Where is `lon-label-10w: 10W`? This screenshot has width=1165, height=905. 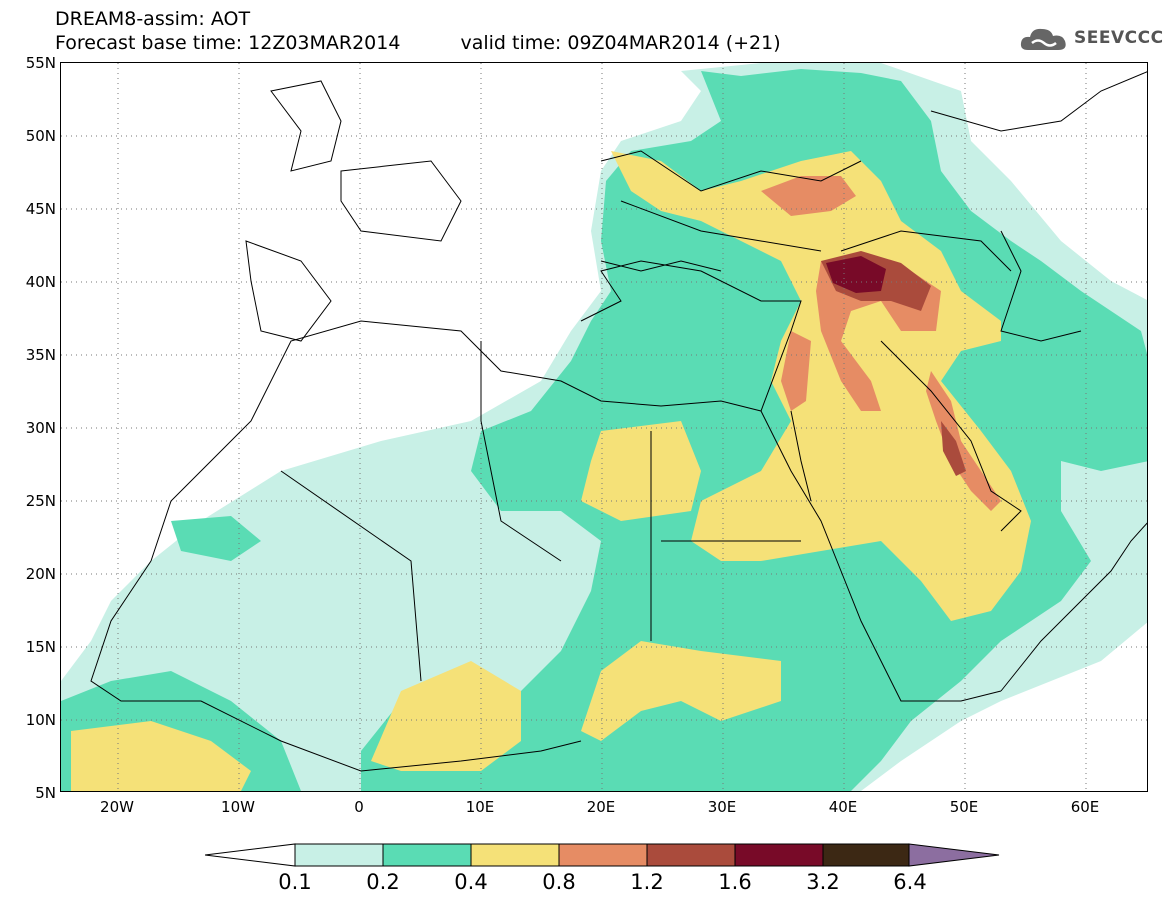
lon-label-10w: 10W is located at coordinates (238, 807).